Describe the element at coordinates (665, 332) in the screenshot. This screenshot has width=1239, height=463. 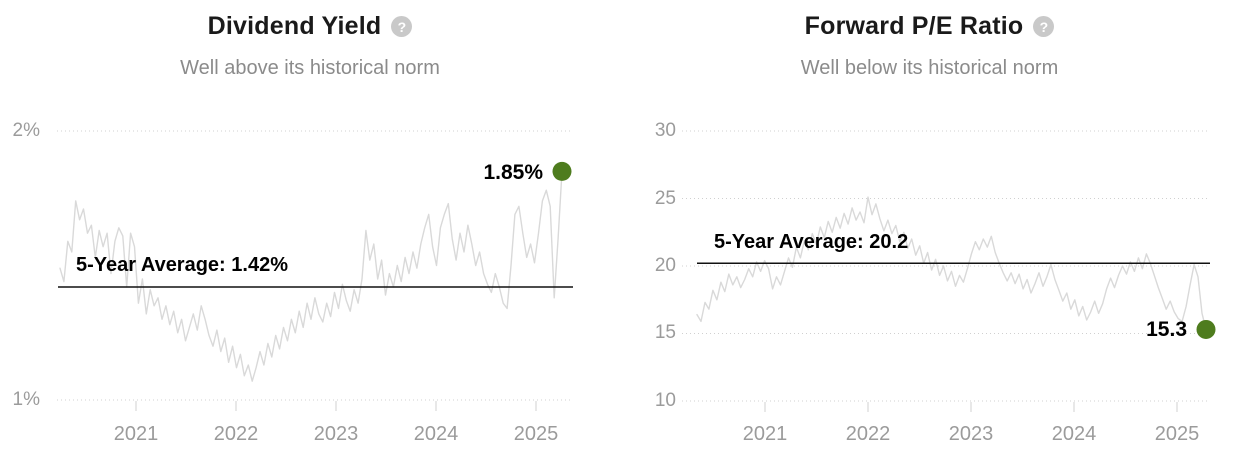
I see `y-axis-label: 15` at that location.